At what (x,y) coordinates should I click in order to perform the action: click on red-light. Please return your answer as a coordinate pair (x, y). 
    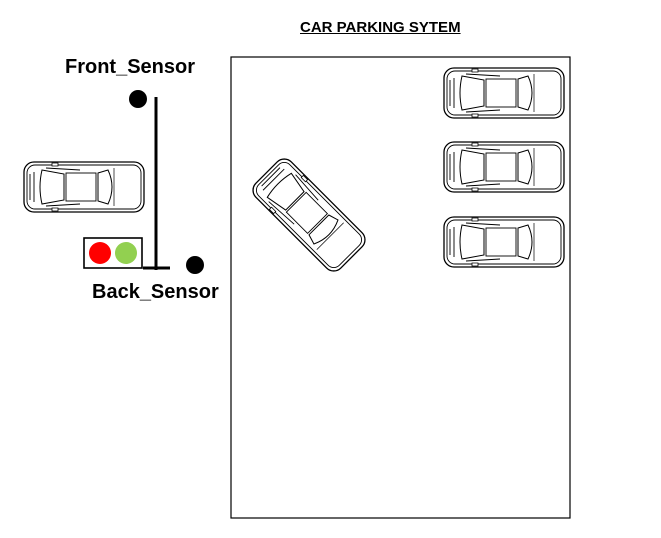
    Looking at the image, I should click on (100, 253).